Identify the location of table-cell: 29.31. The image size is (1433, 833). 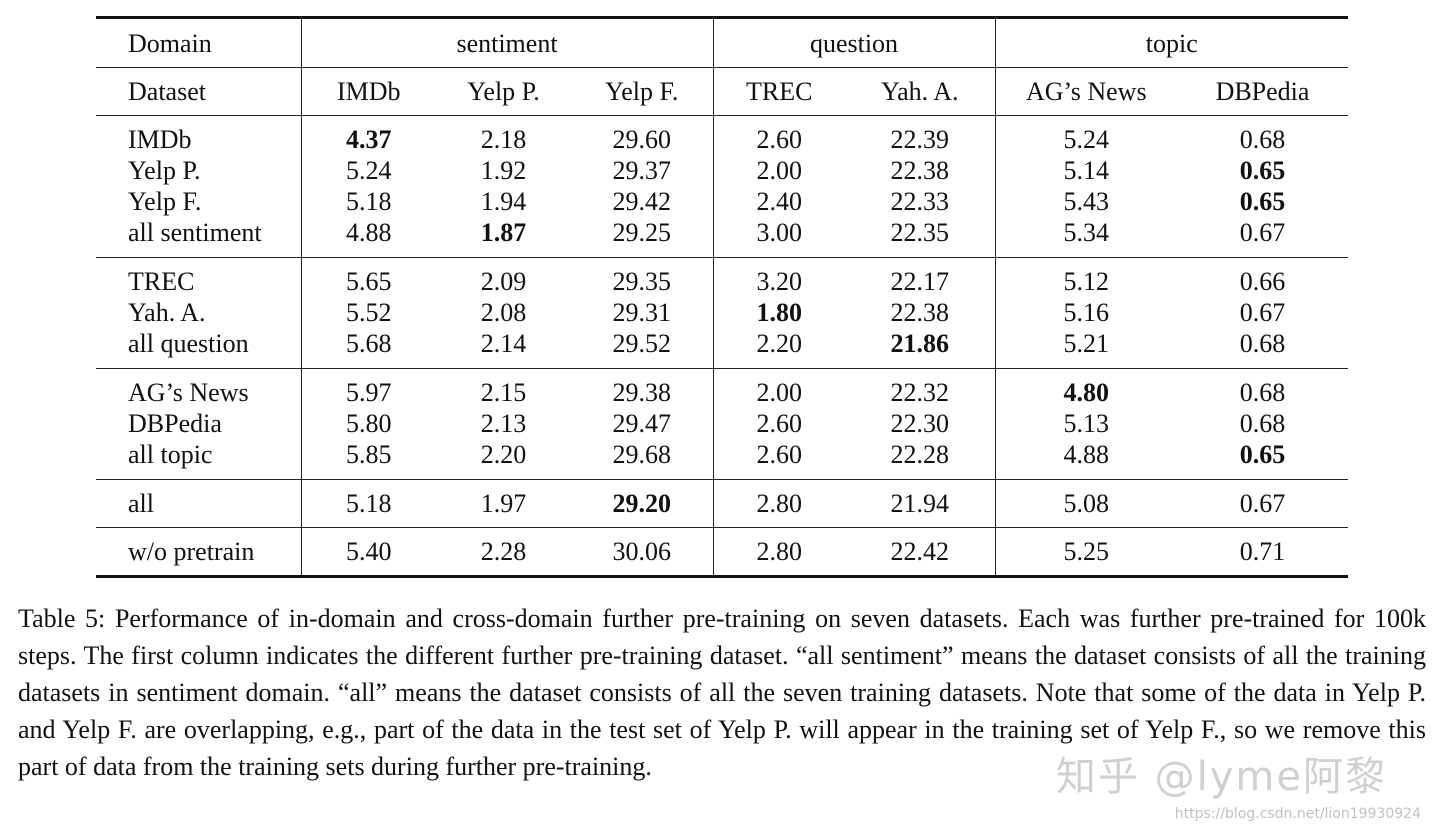
(642, 312).